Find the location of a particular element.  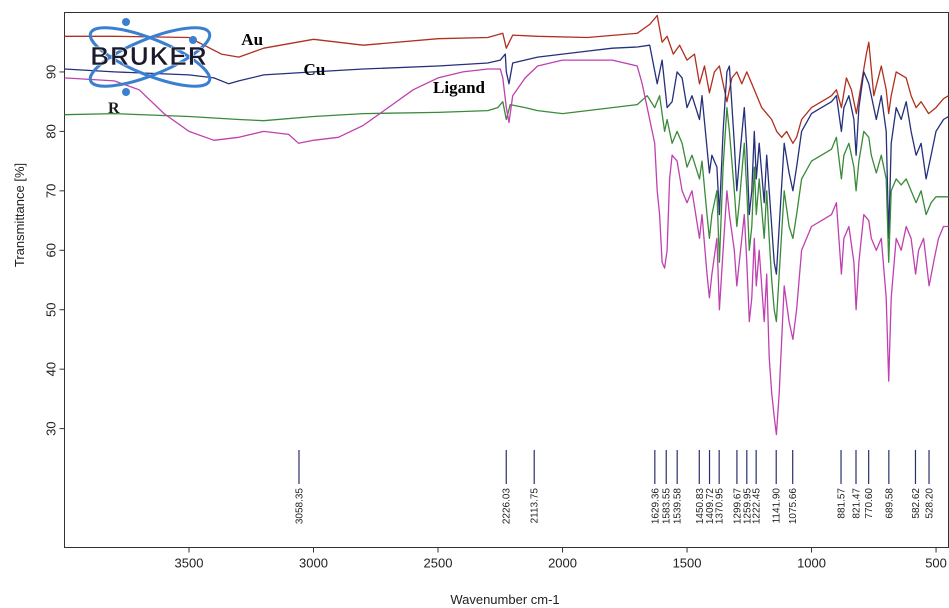

peak-label: 2113.75 is located at coordinates (535, 506).